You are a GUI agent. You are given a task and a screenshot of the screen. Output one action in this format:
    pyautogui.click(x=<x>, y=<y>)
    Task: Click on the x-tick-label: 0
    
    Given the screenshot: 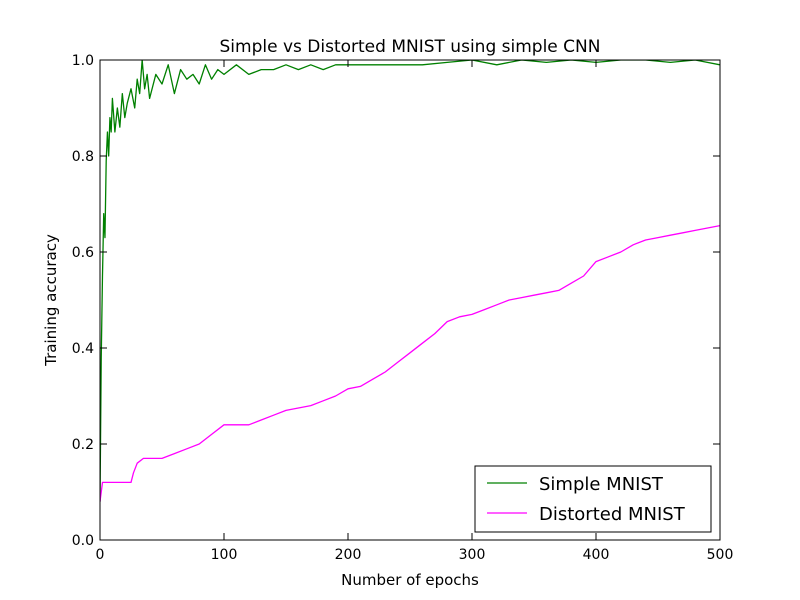 What is the action you would take?
    pyautogui.click(x=100, y=555)
    